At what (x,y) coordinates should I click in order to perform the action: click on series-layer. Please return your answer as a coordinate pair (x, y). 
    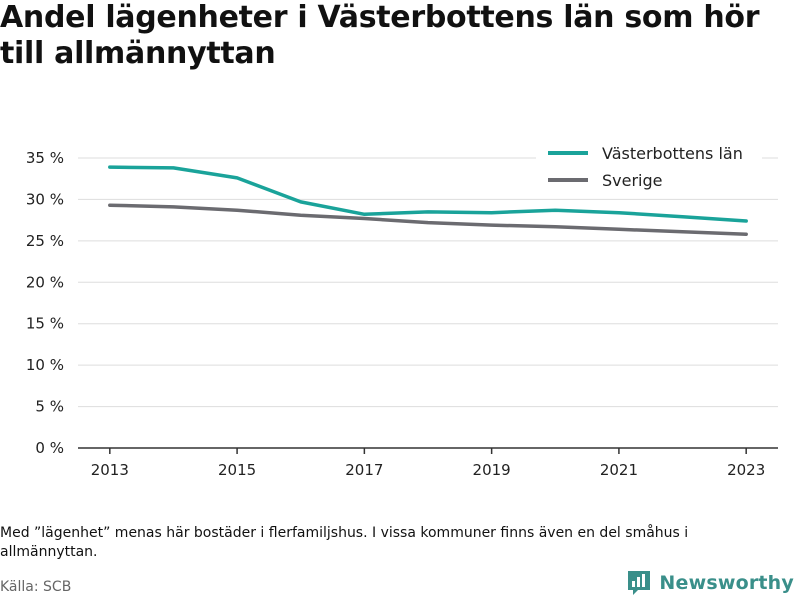
    Looking at the image, I should click on (428, 200).